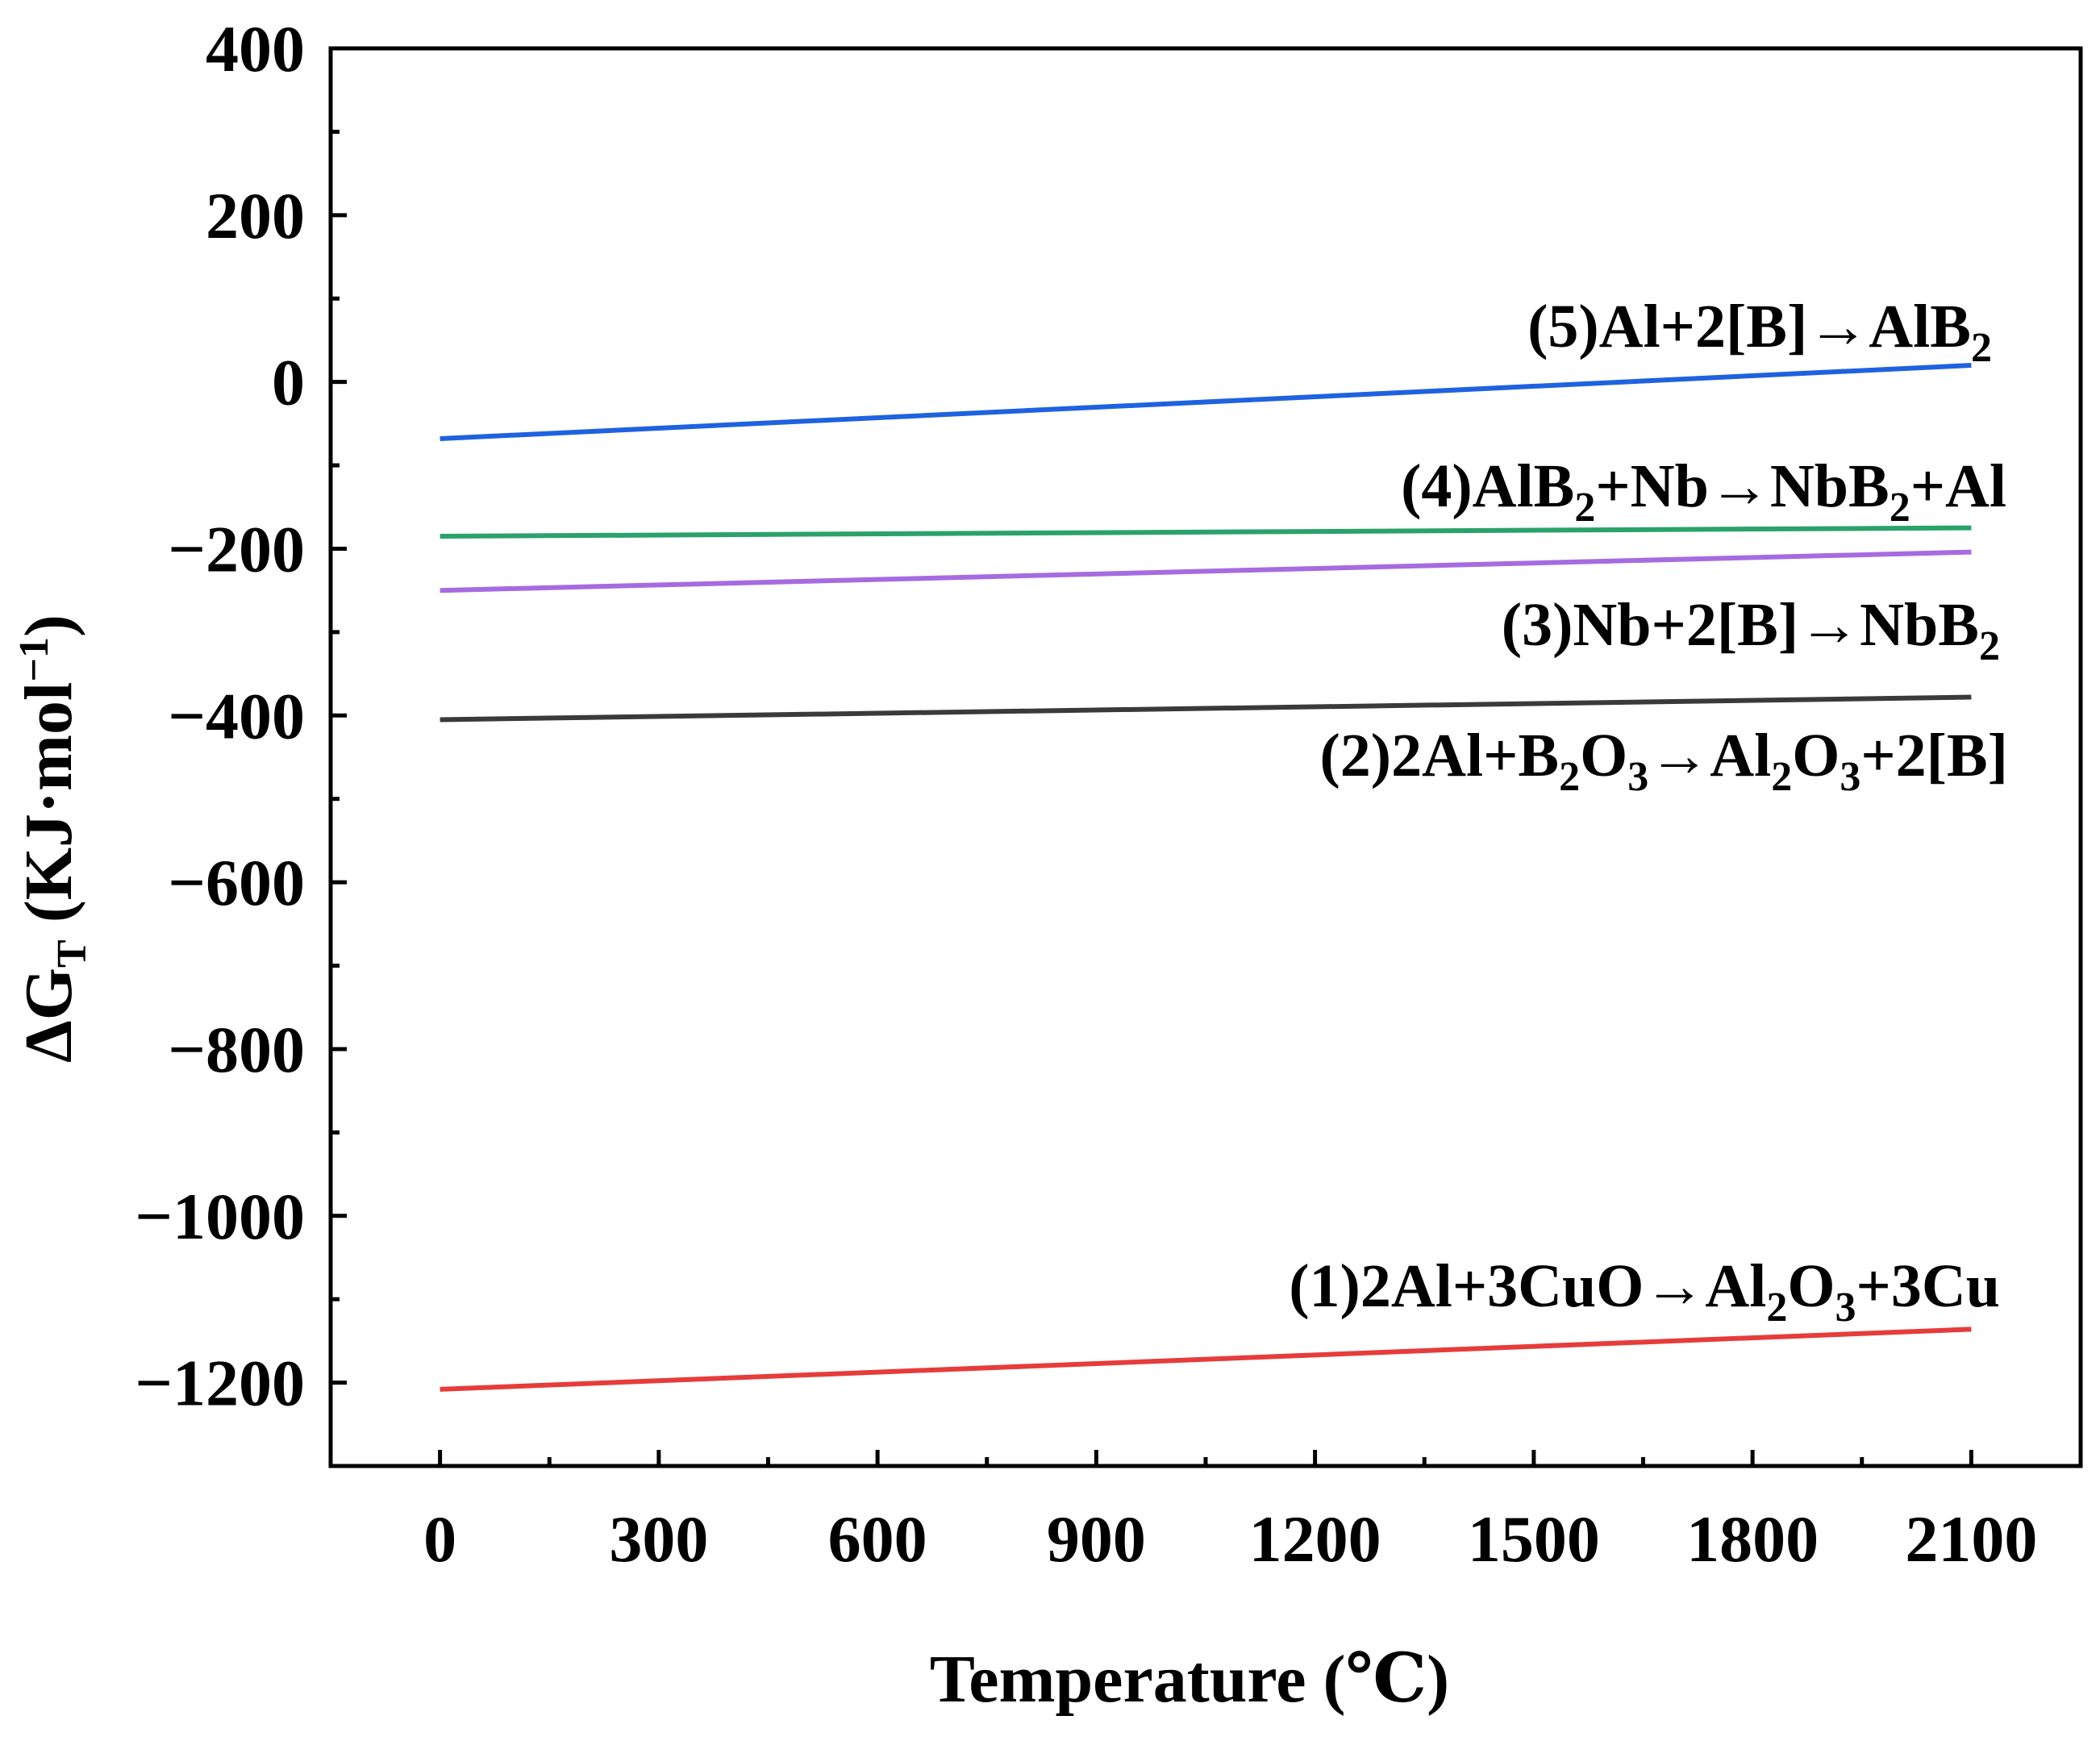 The image size is (2100, 1745). Describe the element at coordinates (1534, 1539) in the screenshot. I see `x-tick-label: 1500` at that location.